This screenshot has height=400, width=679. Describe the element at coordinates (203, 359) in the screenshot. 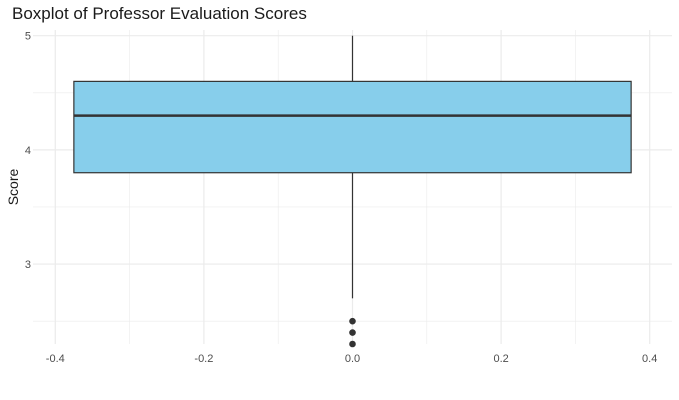

I see `x-tick-label: -0.2` at that location.